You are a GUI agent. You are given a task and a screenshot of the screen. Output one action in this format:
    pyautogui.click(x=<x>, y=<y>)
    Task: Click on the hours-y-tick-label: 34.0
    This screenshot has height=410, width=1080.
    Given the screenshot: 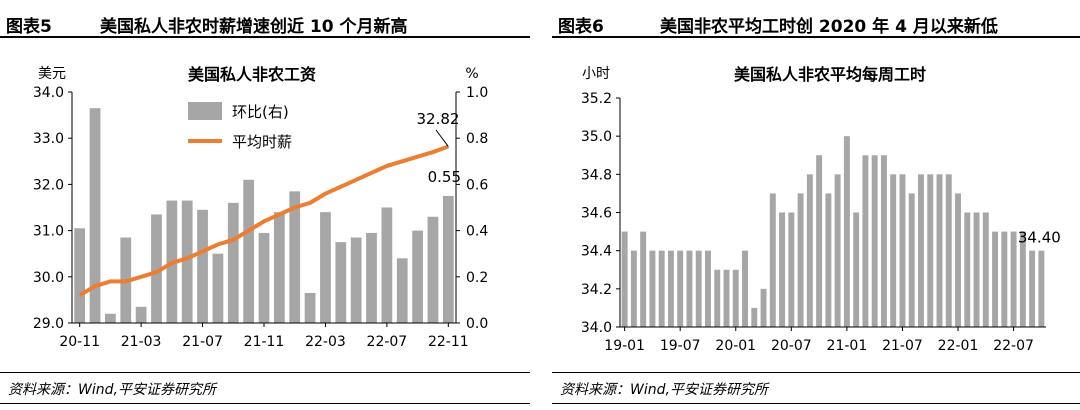 What is the action you would take?
    pyautogui.click(x=596, y=328)
    